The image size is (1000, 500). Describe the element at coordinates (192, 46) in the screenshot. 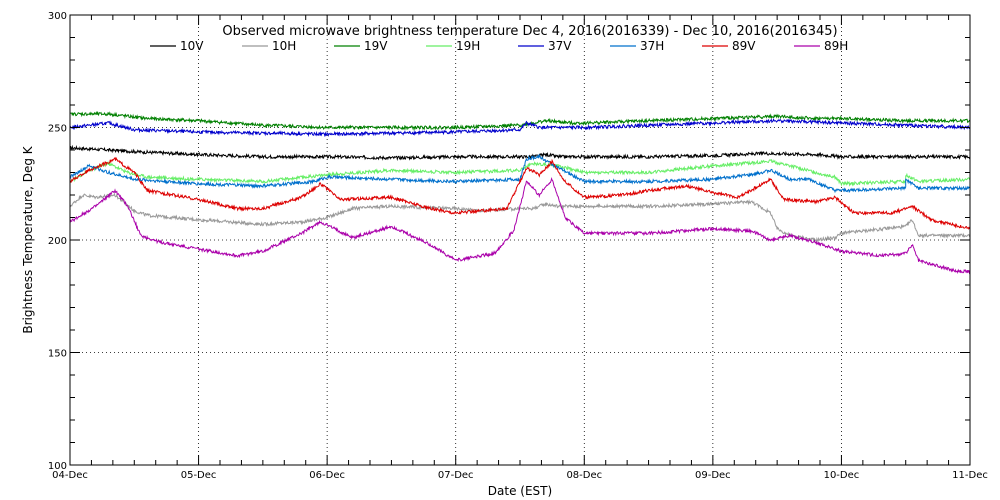

I see `legend-label-10v: 10V` at that location.